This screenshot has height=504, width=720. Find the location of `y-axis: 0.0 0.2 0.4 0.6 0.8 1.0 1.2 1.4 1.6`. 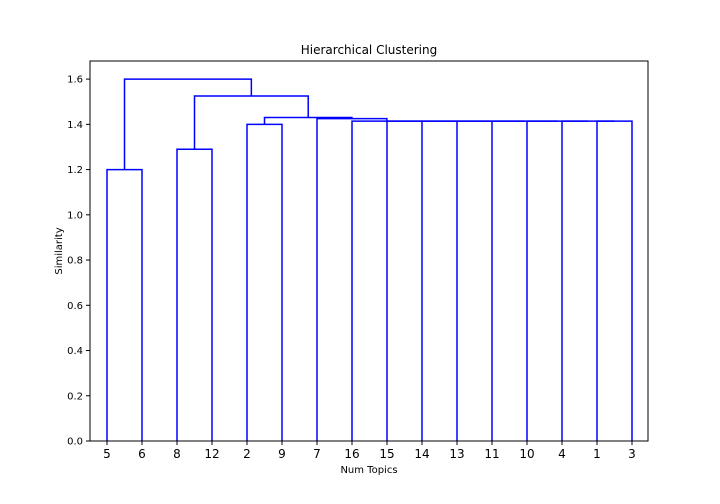

y-axis: 0.0 0.2 0.4 0.6 0.8 1.0 1.2 1.4 1.6 is located at coordinates (78, 261).